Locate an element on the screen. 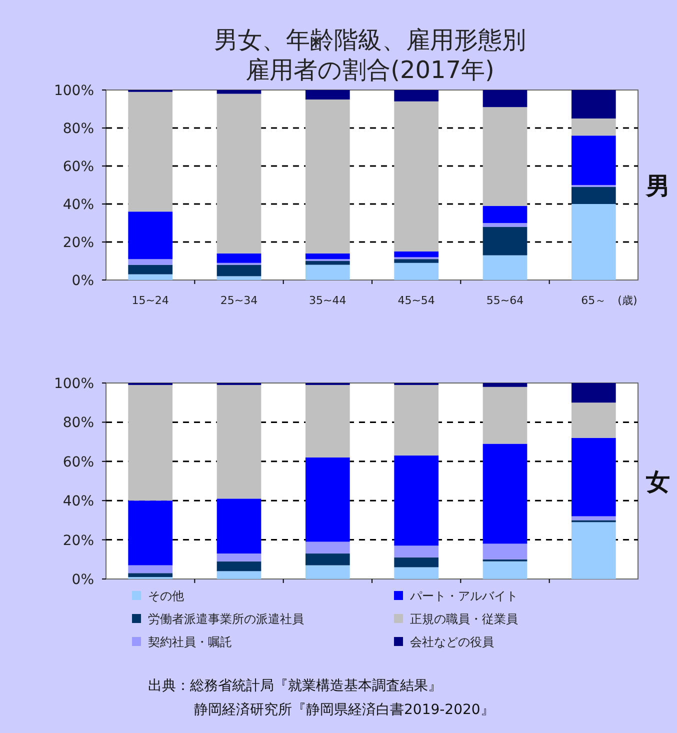 The image size is (677, 733). legend-label: 正規の職員・従業員 is located at coordinates (464, 619).